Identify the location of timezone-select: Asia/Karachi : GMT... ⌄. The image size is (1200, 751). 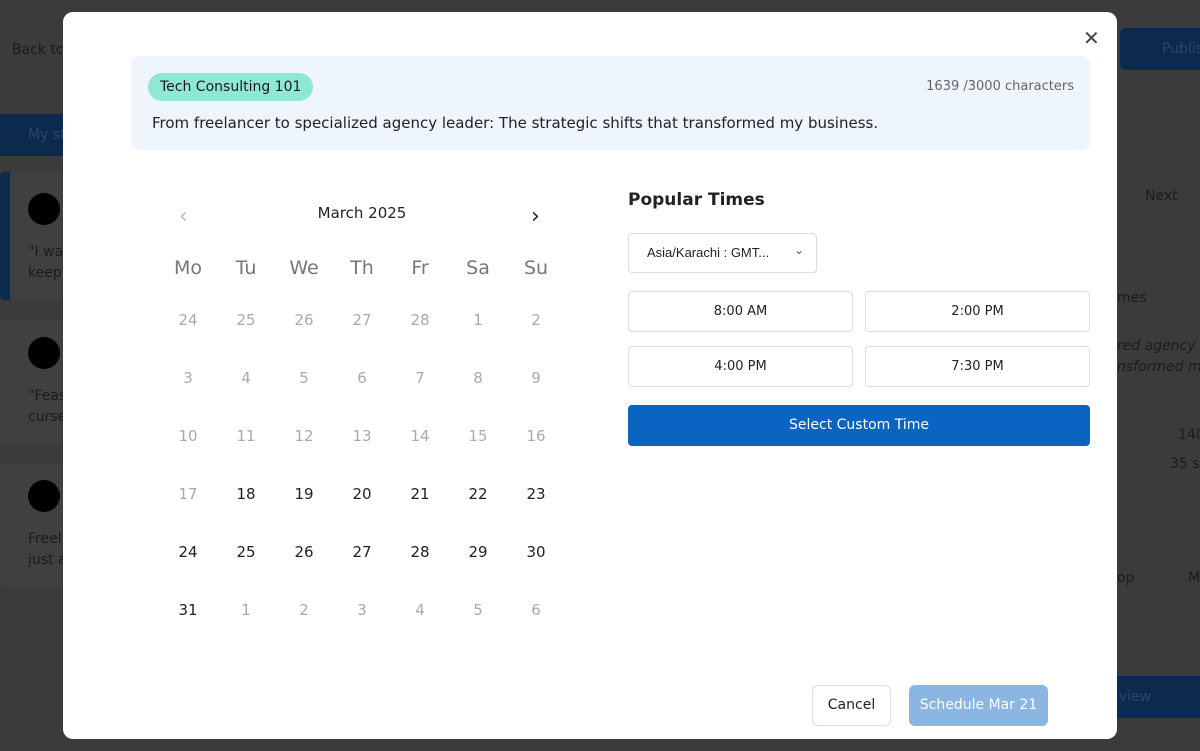
(722, 253).